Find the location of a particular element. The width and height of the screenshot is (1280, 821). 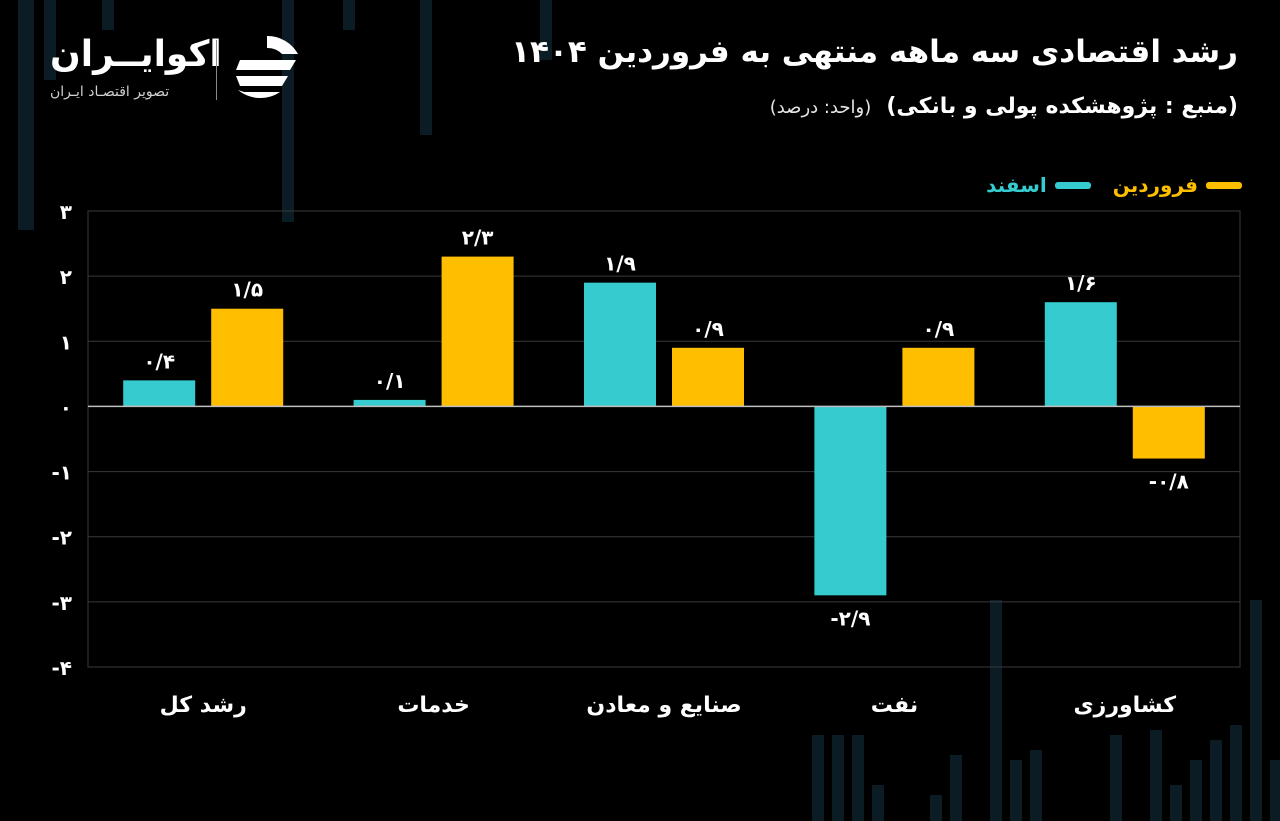

brand-name: اکوایــران is located at coordinates (136, 54).